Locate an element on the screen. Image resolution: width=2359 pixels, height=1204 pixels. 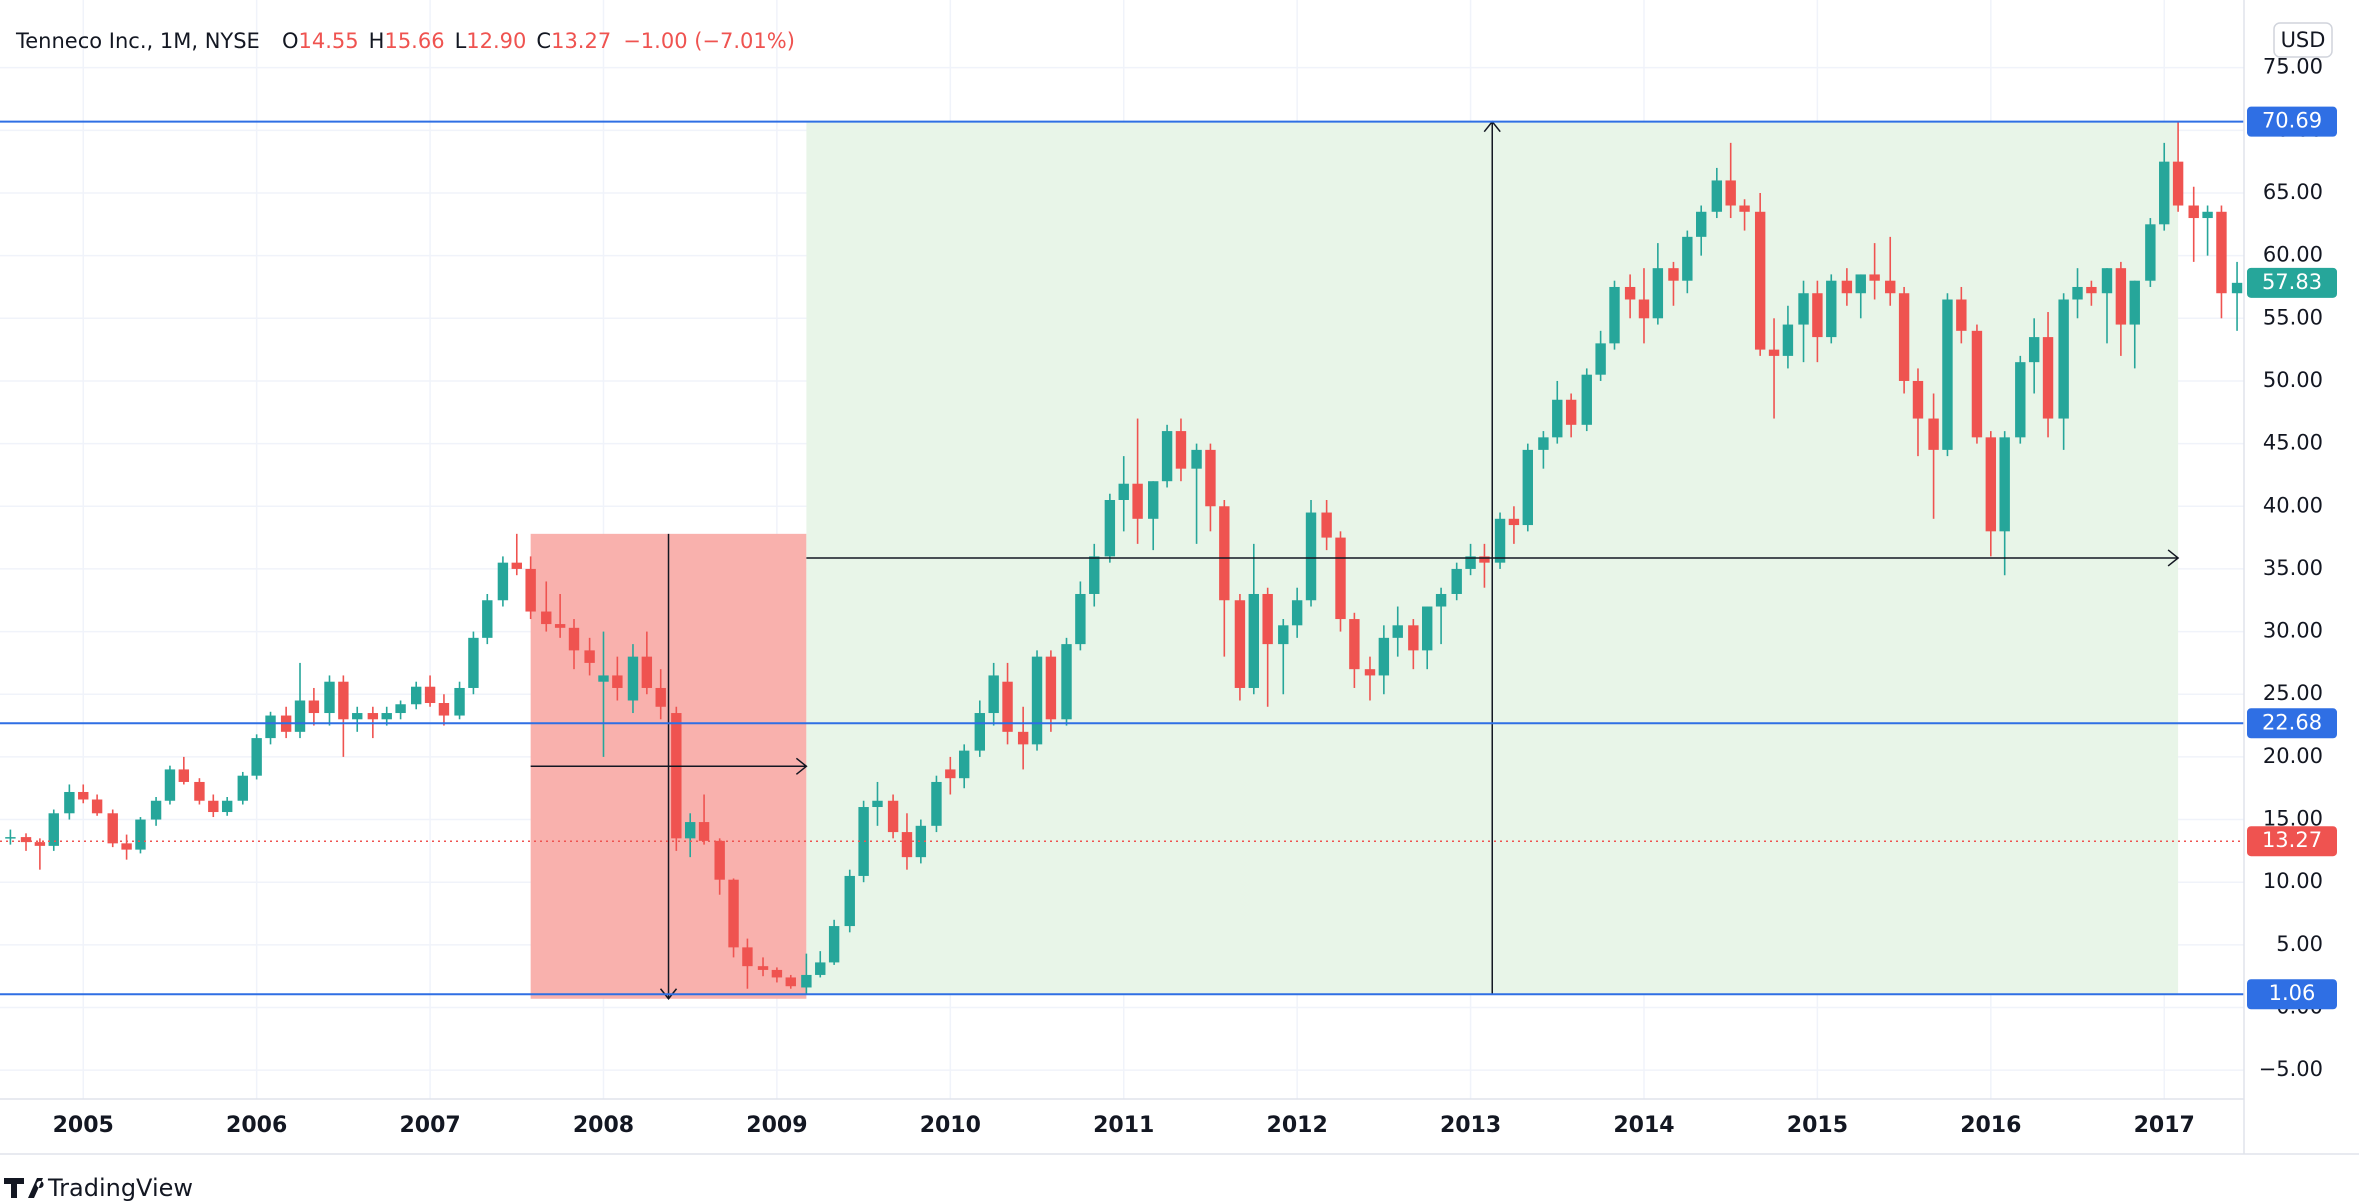
ohlc-legend: O14.55 H15.66 L12.90 C13.27 −1.00 (−7.01%) is located at coordinates (538, 41).